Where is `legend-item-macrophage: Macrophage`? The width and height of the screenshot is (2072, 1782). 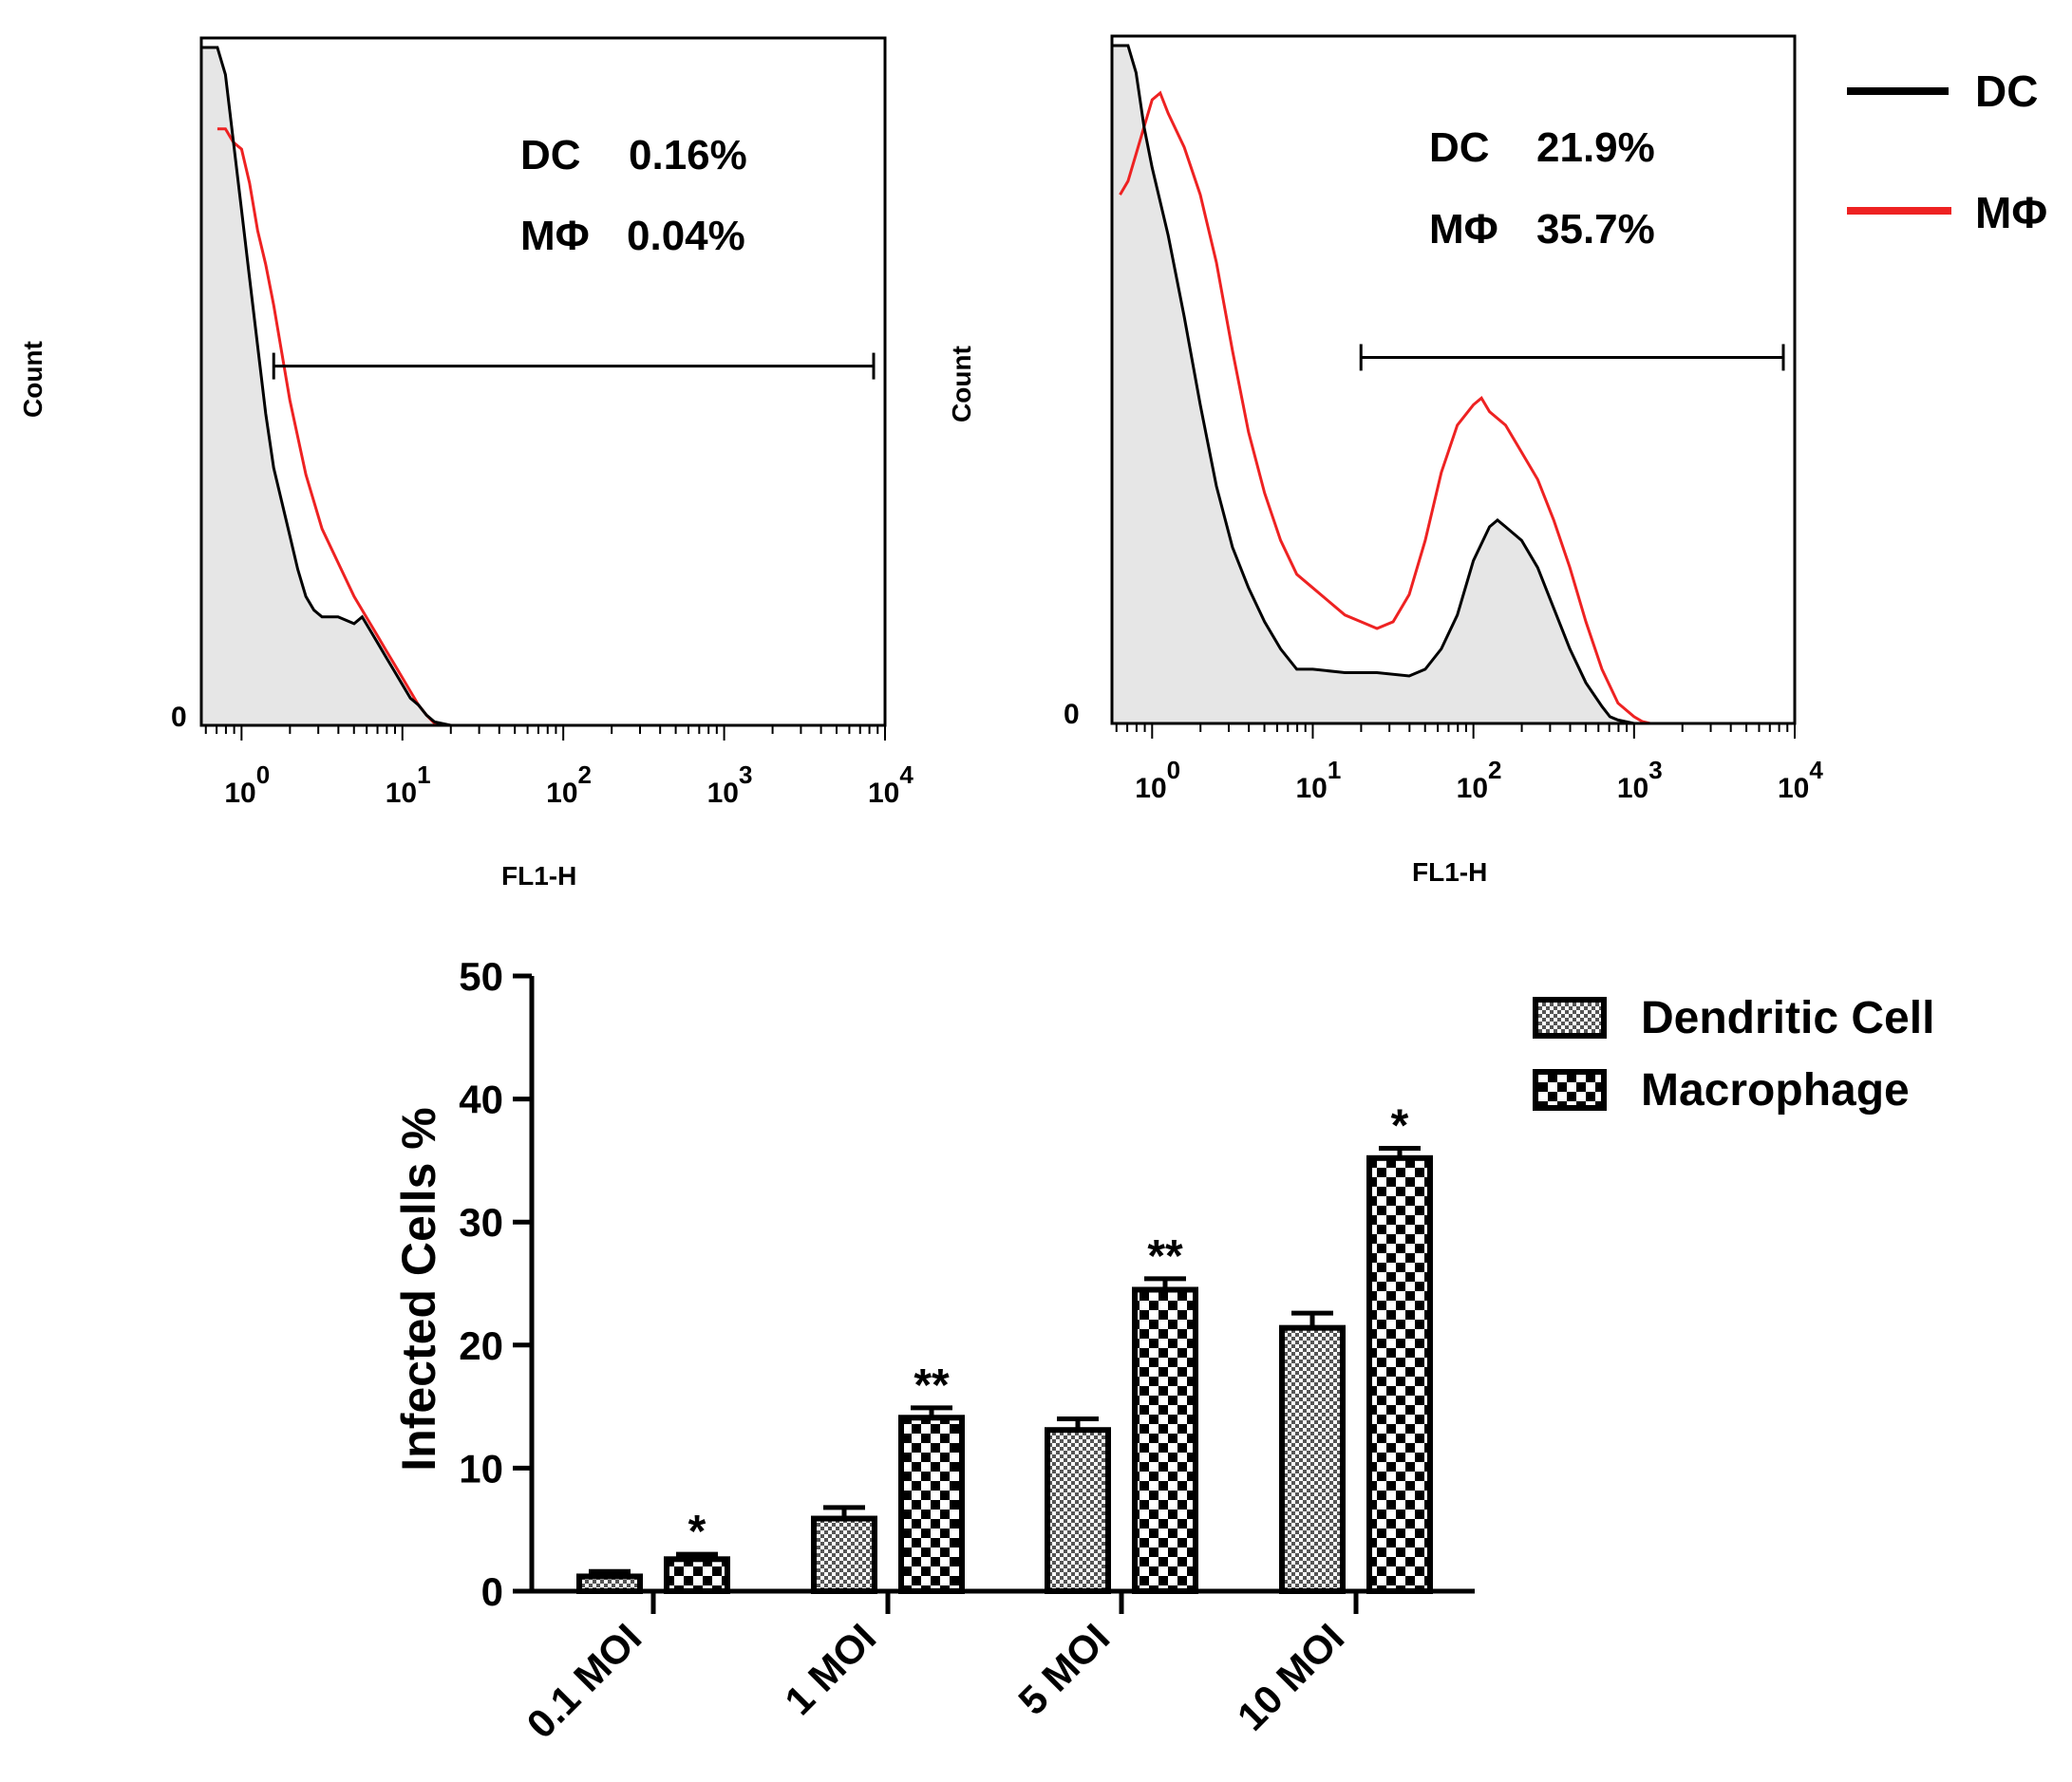
legend-item-macrophage: Macrophage is located at coordinates (1721, 1090).